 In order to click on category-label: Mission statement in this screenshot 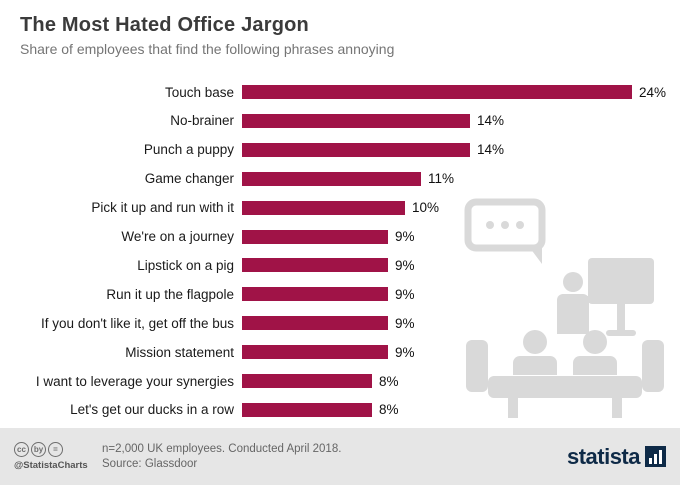, I will do `click(179, 352)`.